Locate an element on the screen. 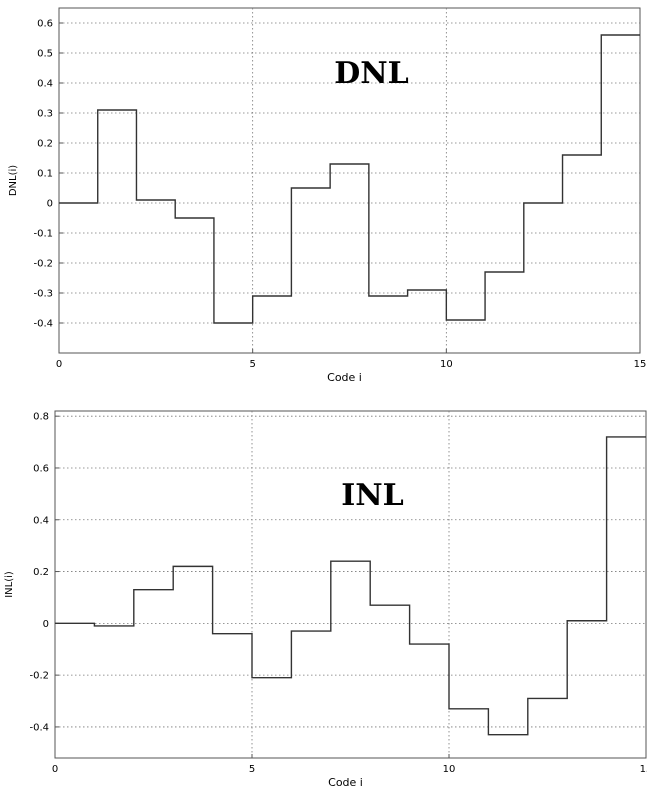 This screenshot has width=647, height=792. y-axis-label: INL(i) is located at coordinates (9, 584).